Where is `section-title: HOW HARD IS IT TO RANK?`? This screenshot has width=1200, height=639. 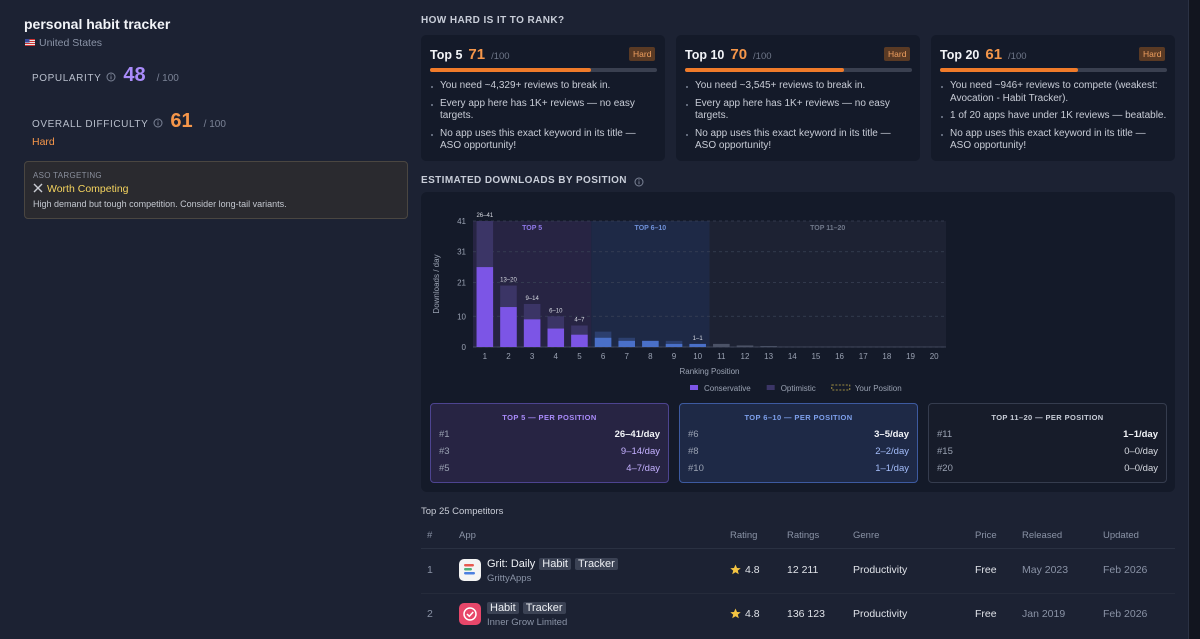
section-title: HOW HARD IS IT TO RANK? is located at coordinates (493, 20).